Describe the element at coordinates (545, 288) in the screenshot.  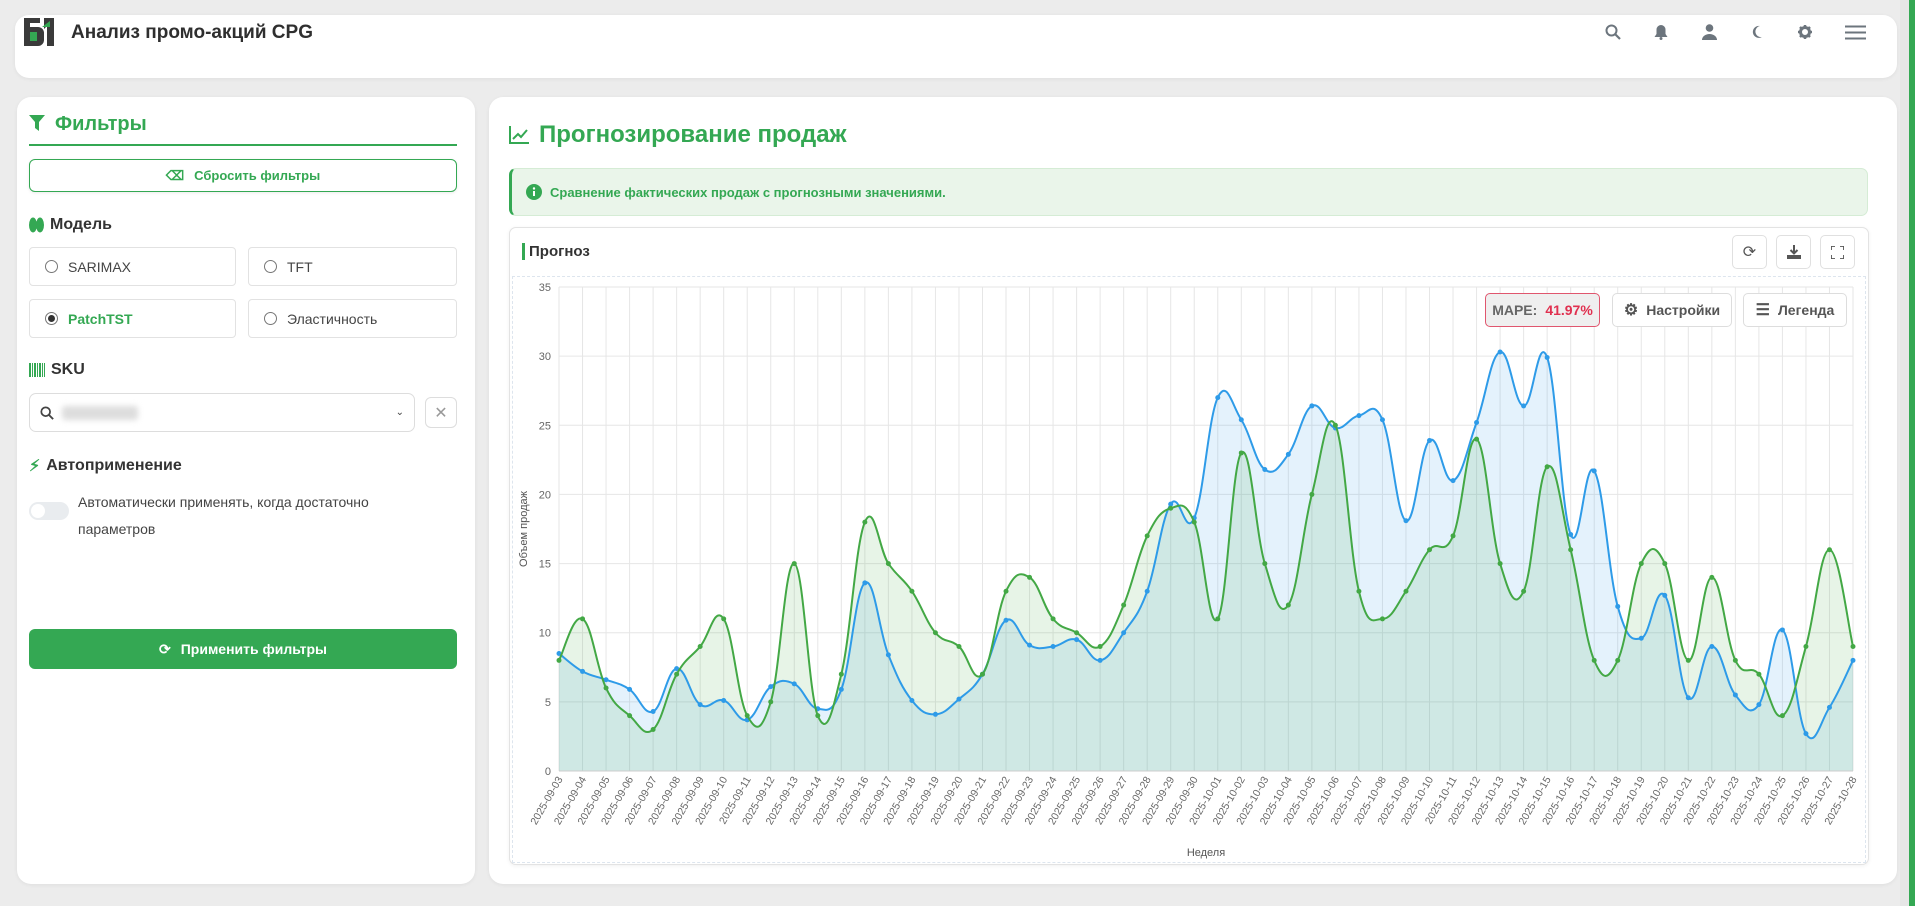
I see `y-tick-label: 35` at that location.